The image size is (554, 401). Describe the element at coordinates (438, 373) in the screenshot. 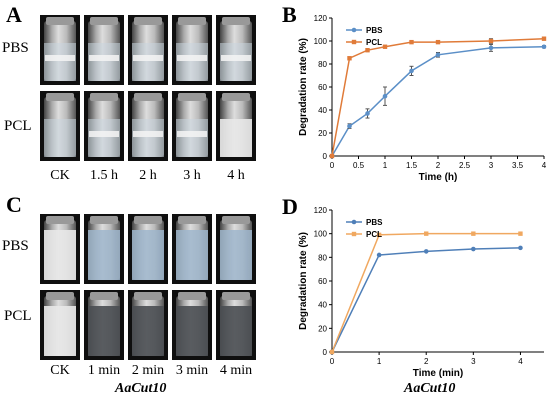

I see `x-axis-label: Time (min)` at that location.